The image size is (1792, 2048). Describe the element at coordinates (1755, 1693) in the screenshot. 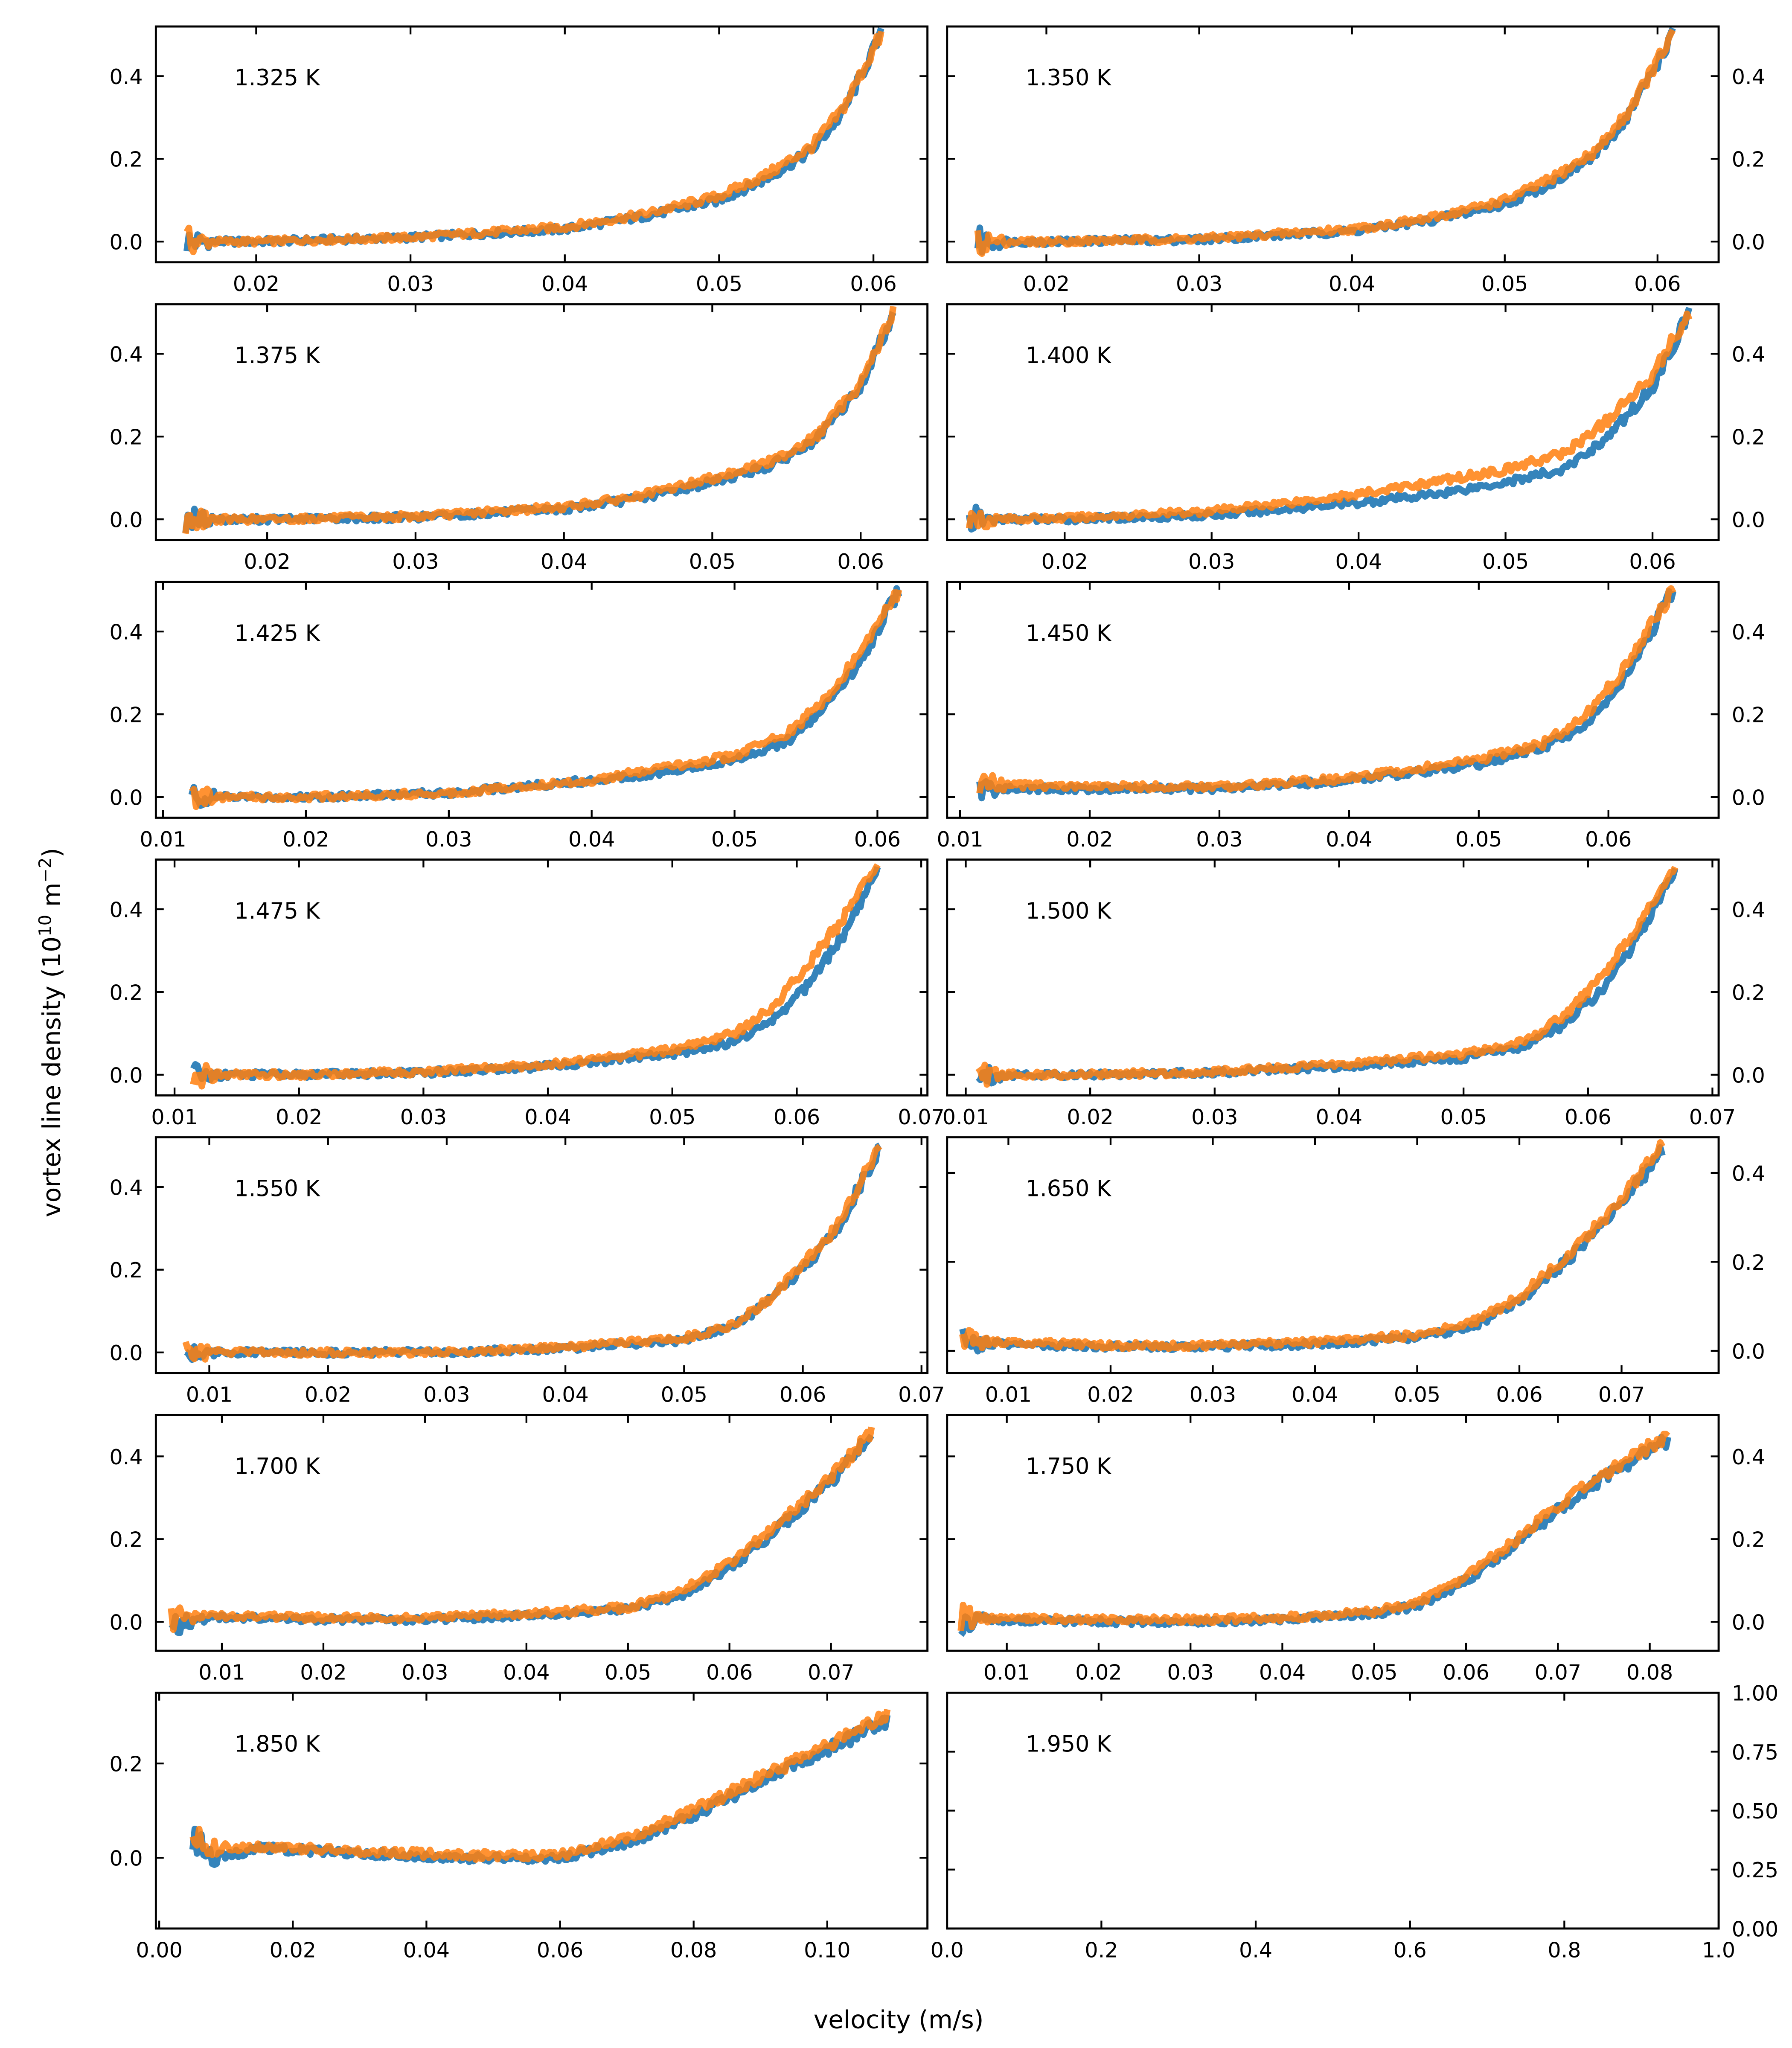

I see `y-tick-label: 1.00` at that location.